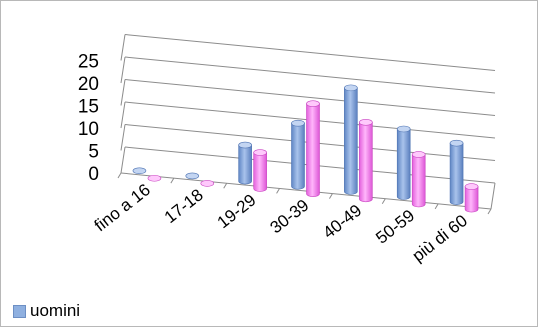 The width and height of the screenshot is (538, 327). What do you see at coordinates (88, 84) in the screenshot?
I see `y-tick-label: 20` at bounding box center [88, 84].